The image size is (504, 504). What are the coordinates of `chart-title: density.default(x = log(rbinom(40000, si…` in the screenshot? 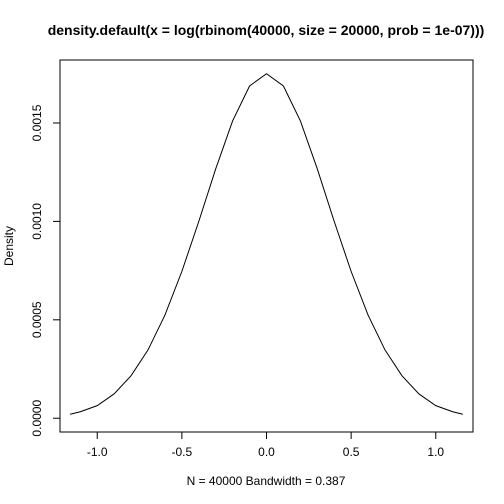 It's located at (266, 30).